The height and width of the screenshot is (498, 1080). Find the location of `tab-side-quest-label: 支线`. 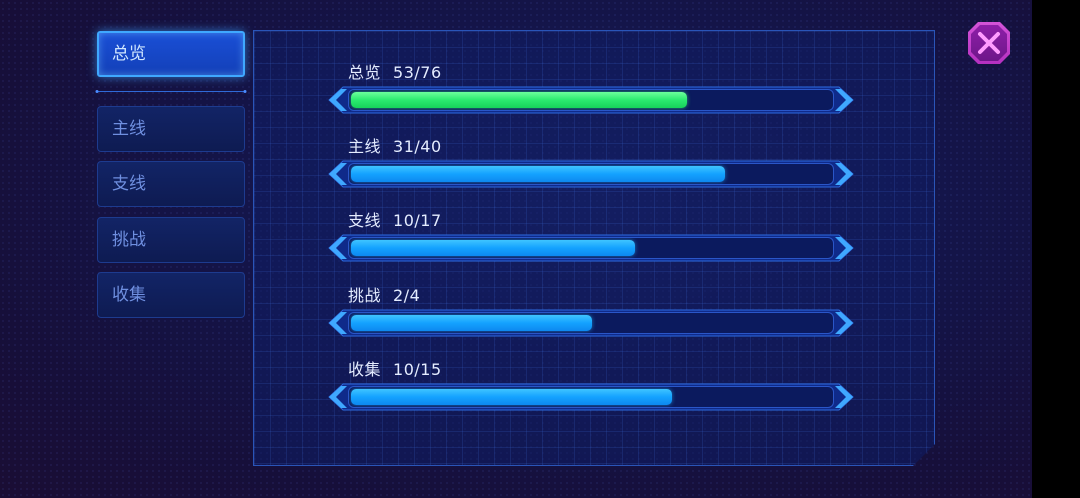

tab-side-quest-label: 支线 is located at coordinates (129, 184).